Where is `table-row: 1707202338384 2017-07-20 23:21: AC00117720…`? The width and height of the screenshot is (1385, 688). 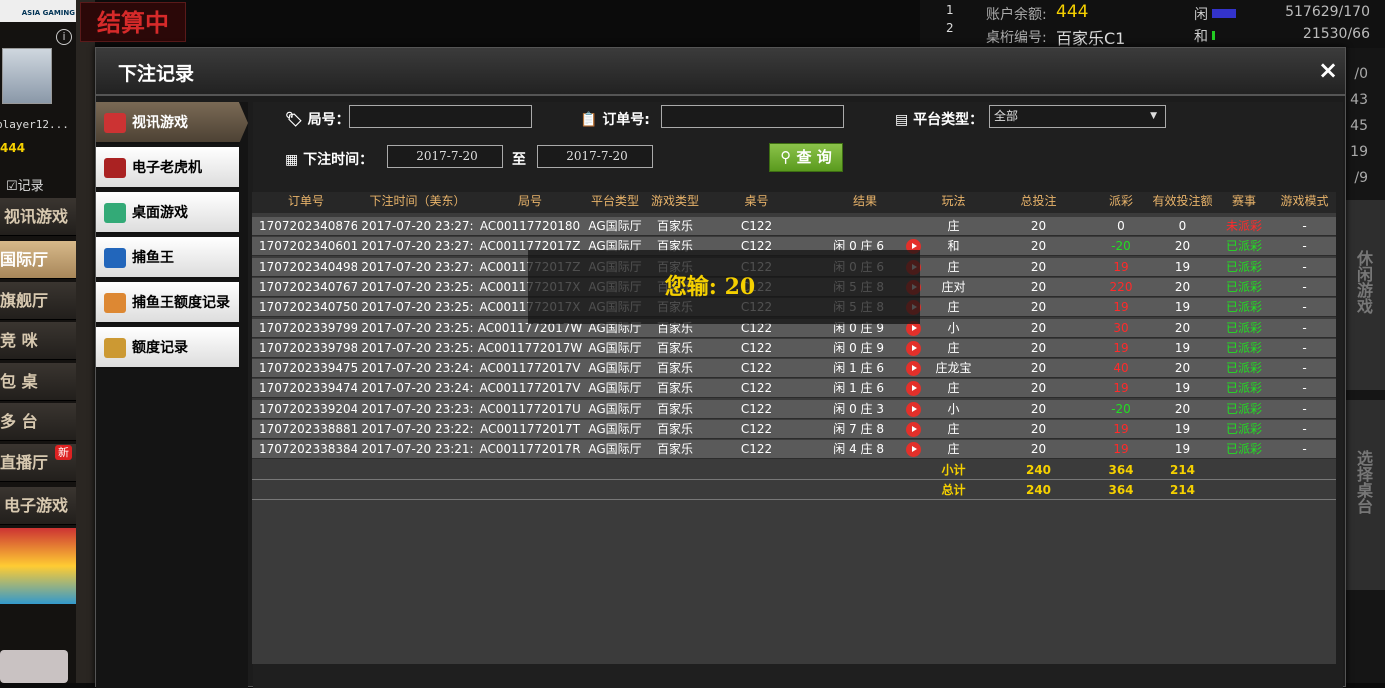
table-row: 1707202338384 2017-07-20 23:21: AC00117720… is located at coordinates (794, 450).